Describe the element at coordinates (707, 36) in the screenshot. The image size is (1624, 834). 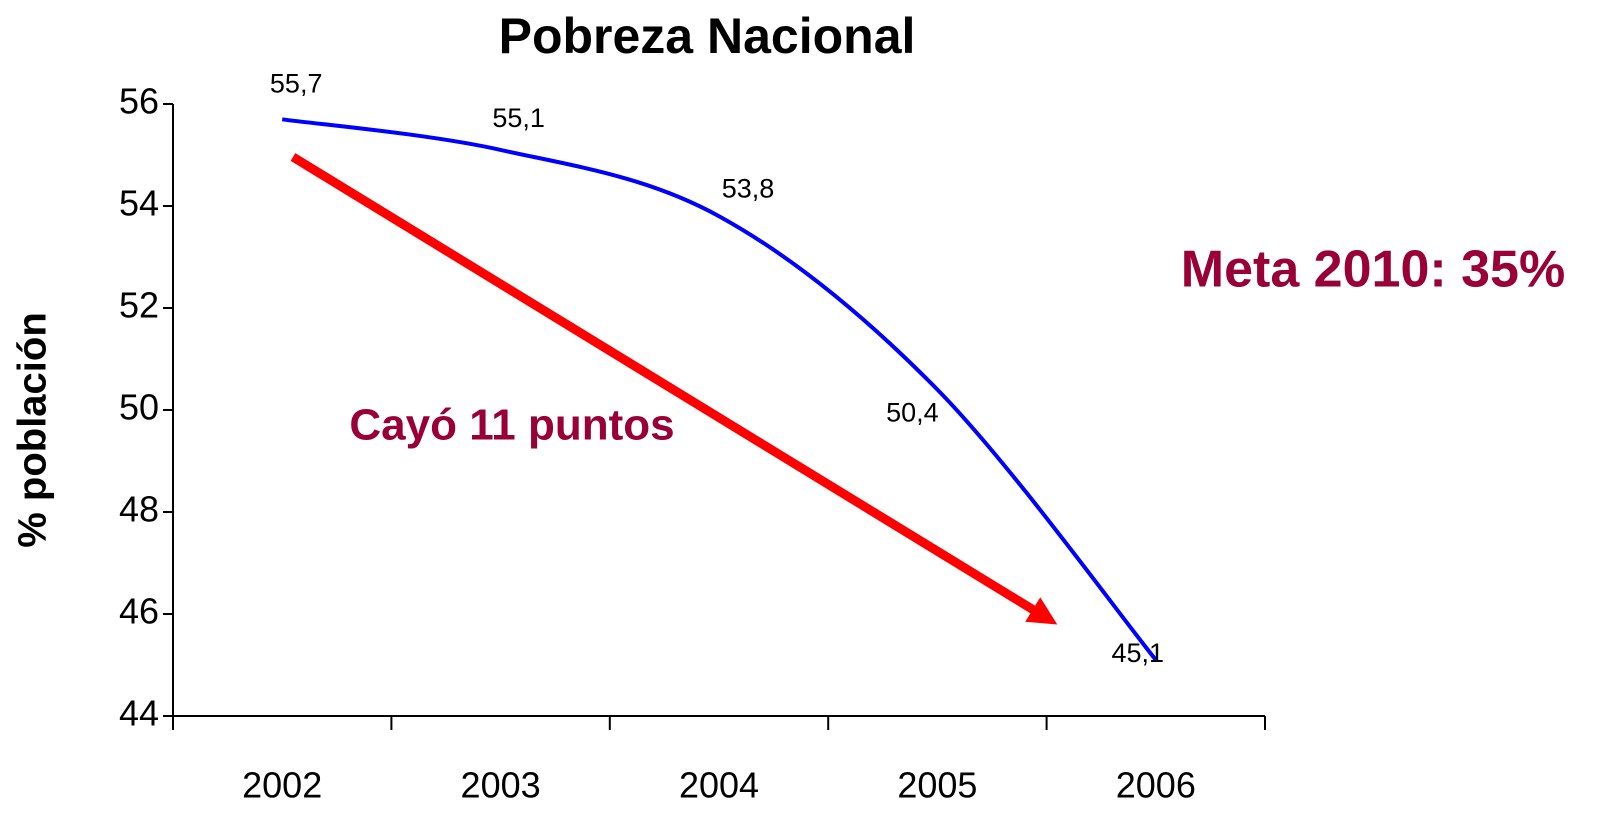
I see `chart-title: Pobreza Nacional` at that location.